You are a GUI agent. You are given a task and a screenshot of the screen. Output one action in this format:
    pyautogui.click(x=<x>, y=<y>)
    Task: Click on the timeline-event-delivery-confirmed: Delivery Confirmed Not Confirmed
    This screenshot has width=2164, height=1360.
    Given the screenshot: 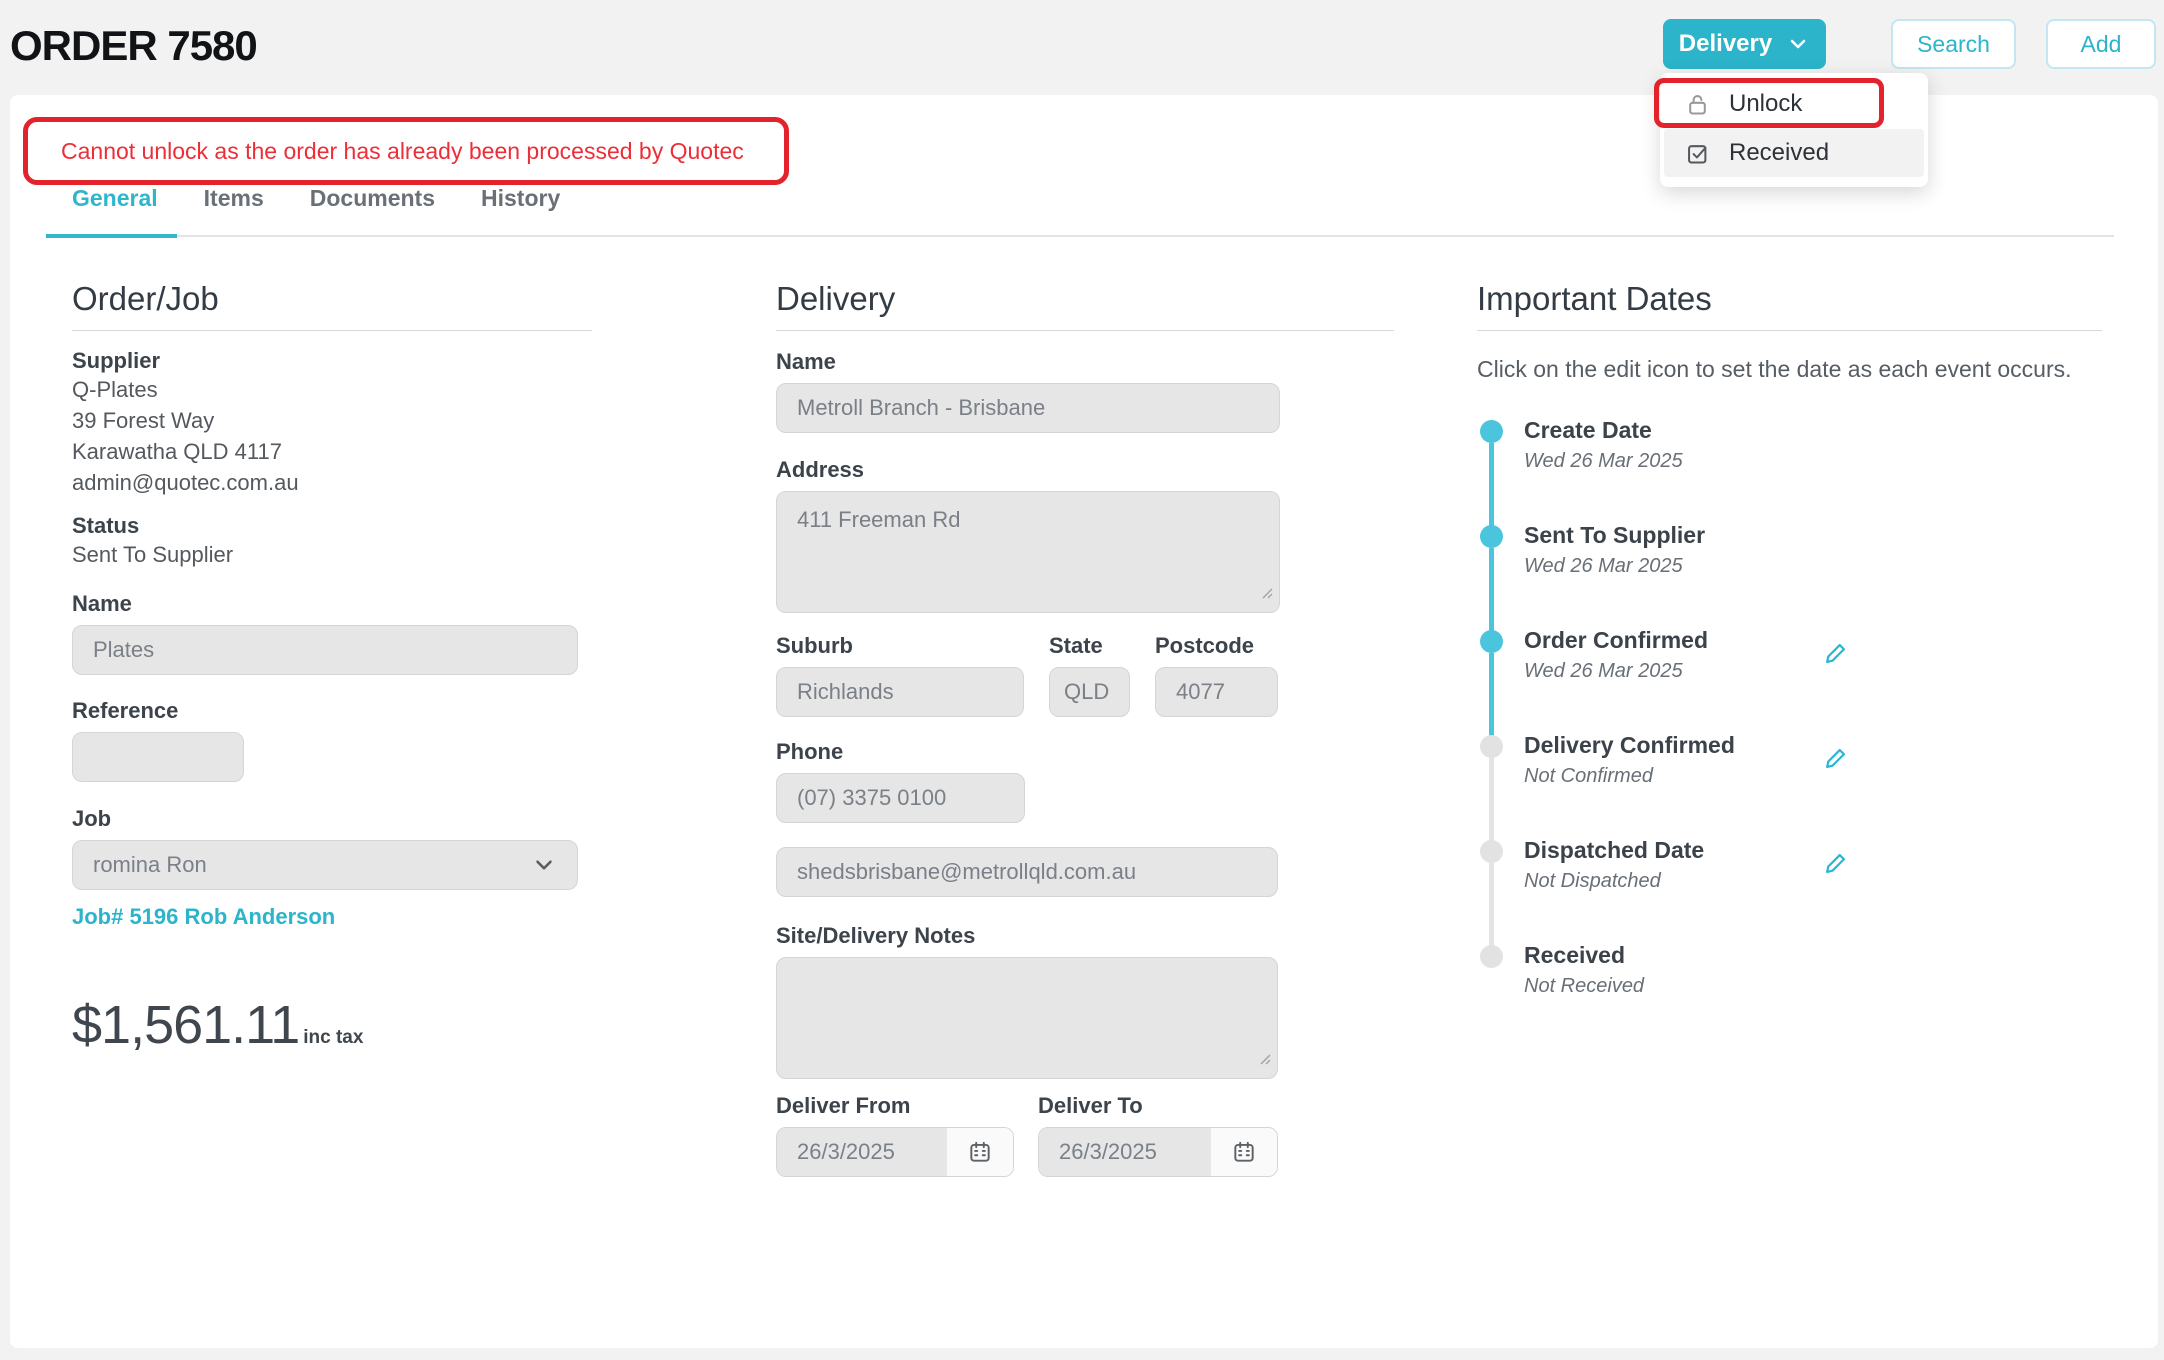 What is the action you would take?
    pyautogui.click(x=1801, y=786)
    